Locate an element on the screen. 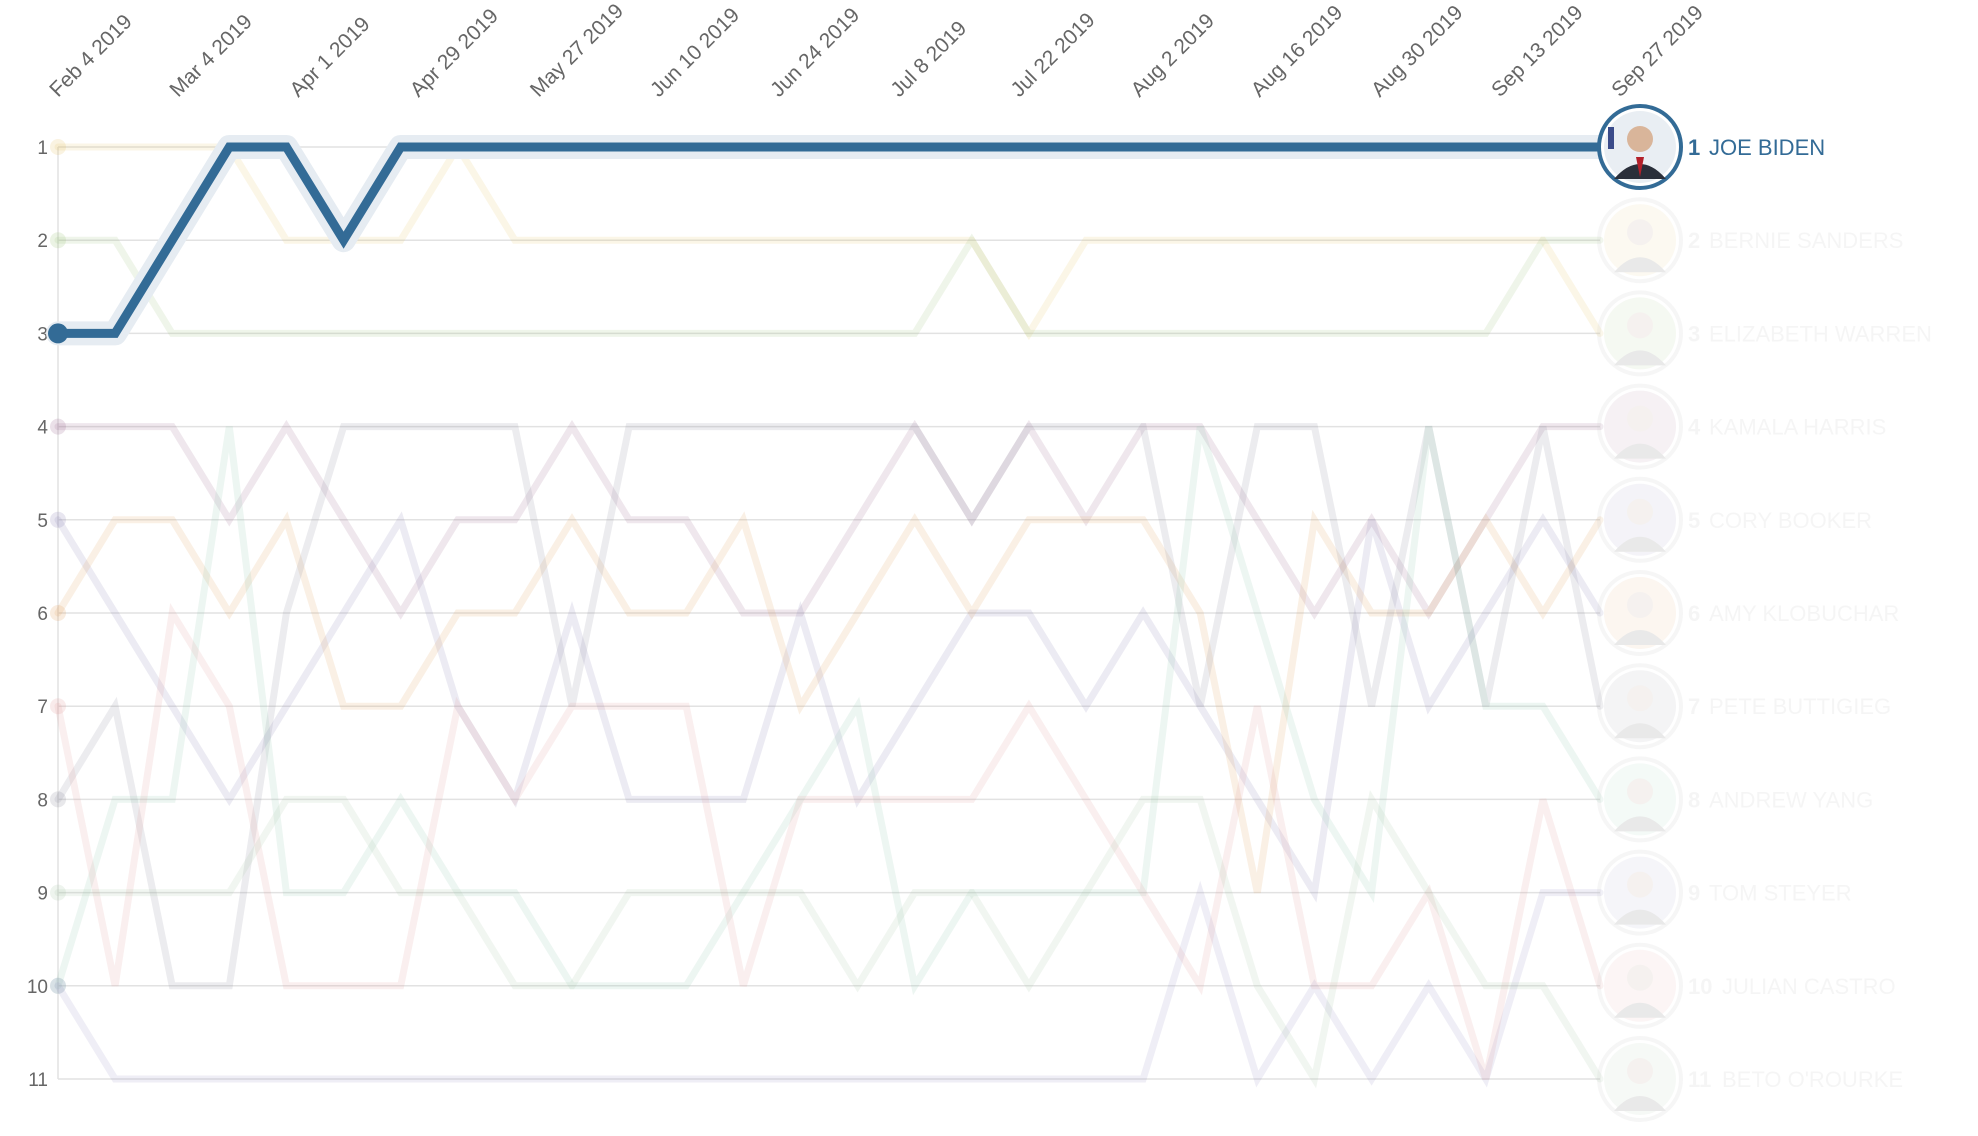 The width and height of the screenshot is (1978, 1136). y-tick-label: 11 is located at coordinates (38, 1080).